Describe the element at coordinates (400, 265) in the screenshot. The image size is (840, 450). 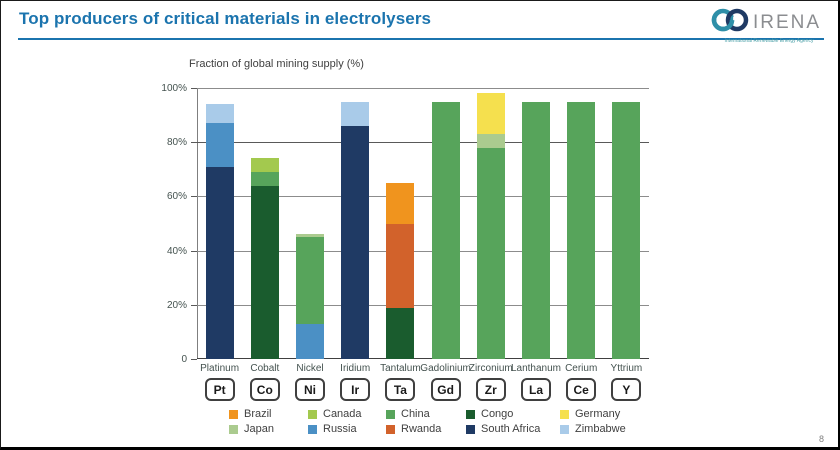
I see `bar-segment-tantalum-rwanda` at that location.